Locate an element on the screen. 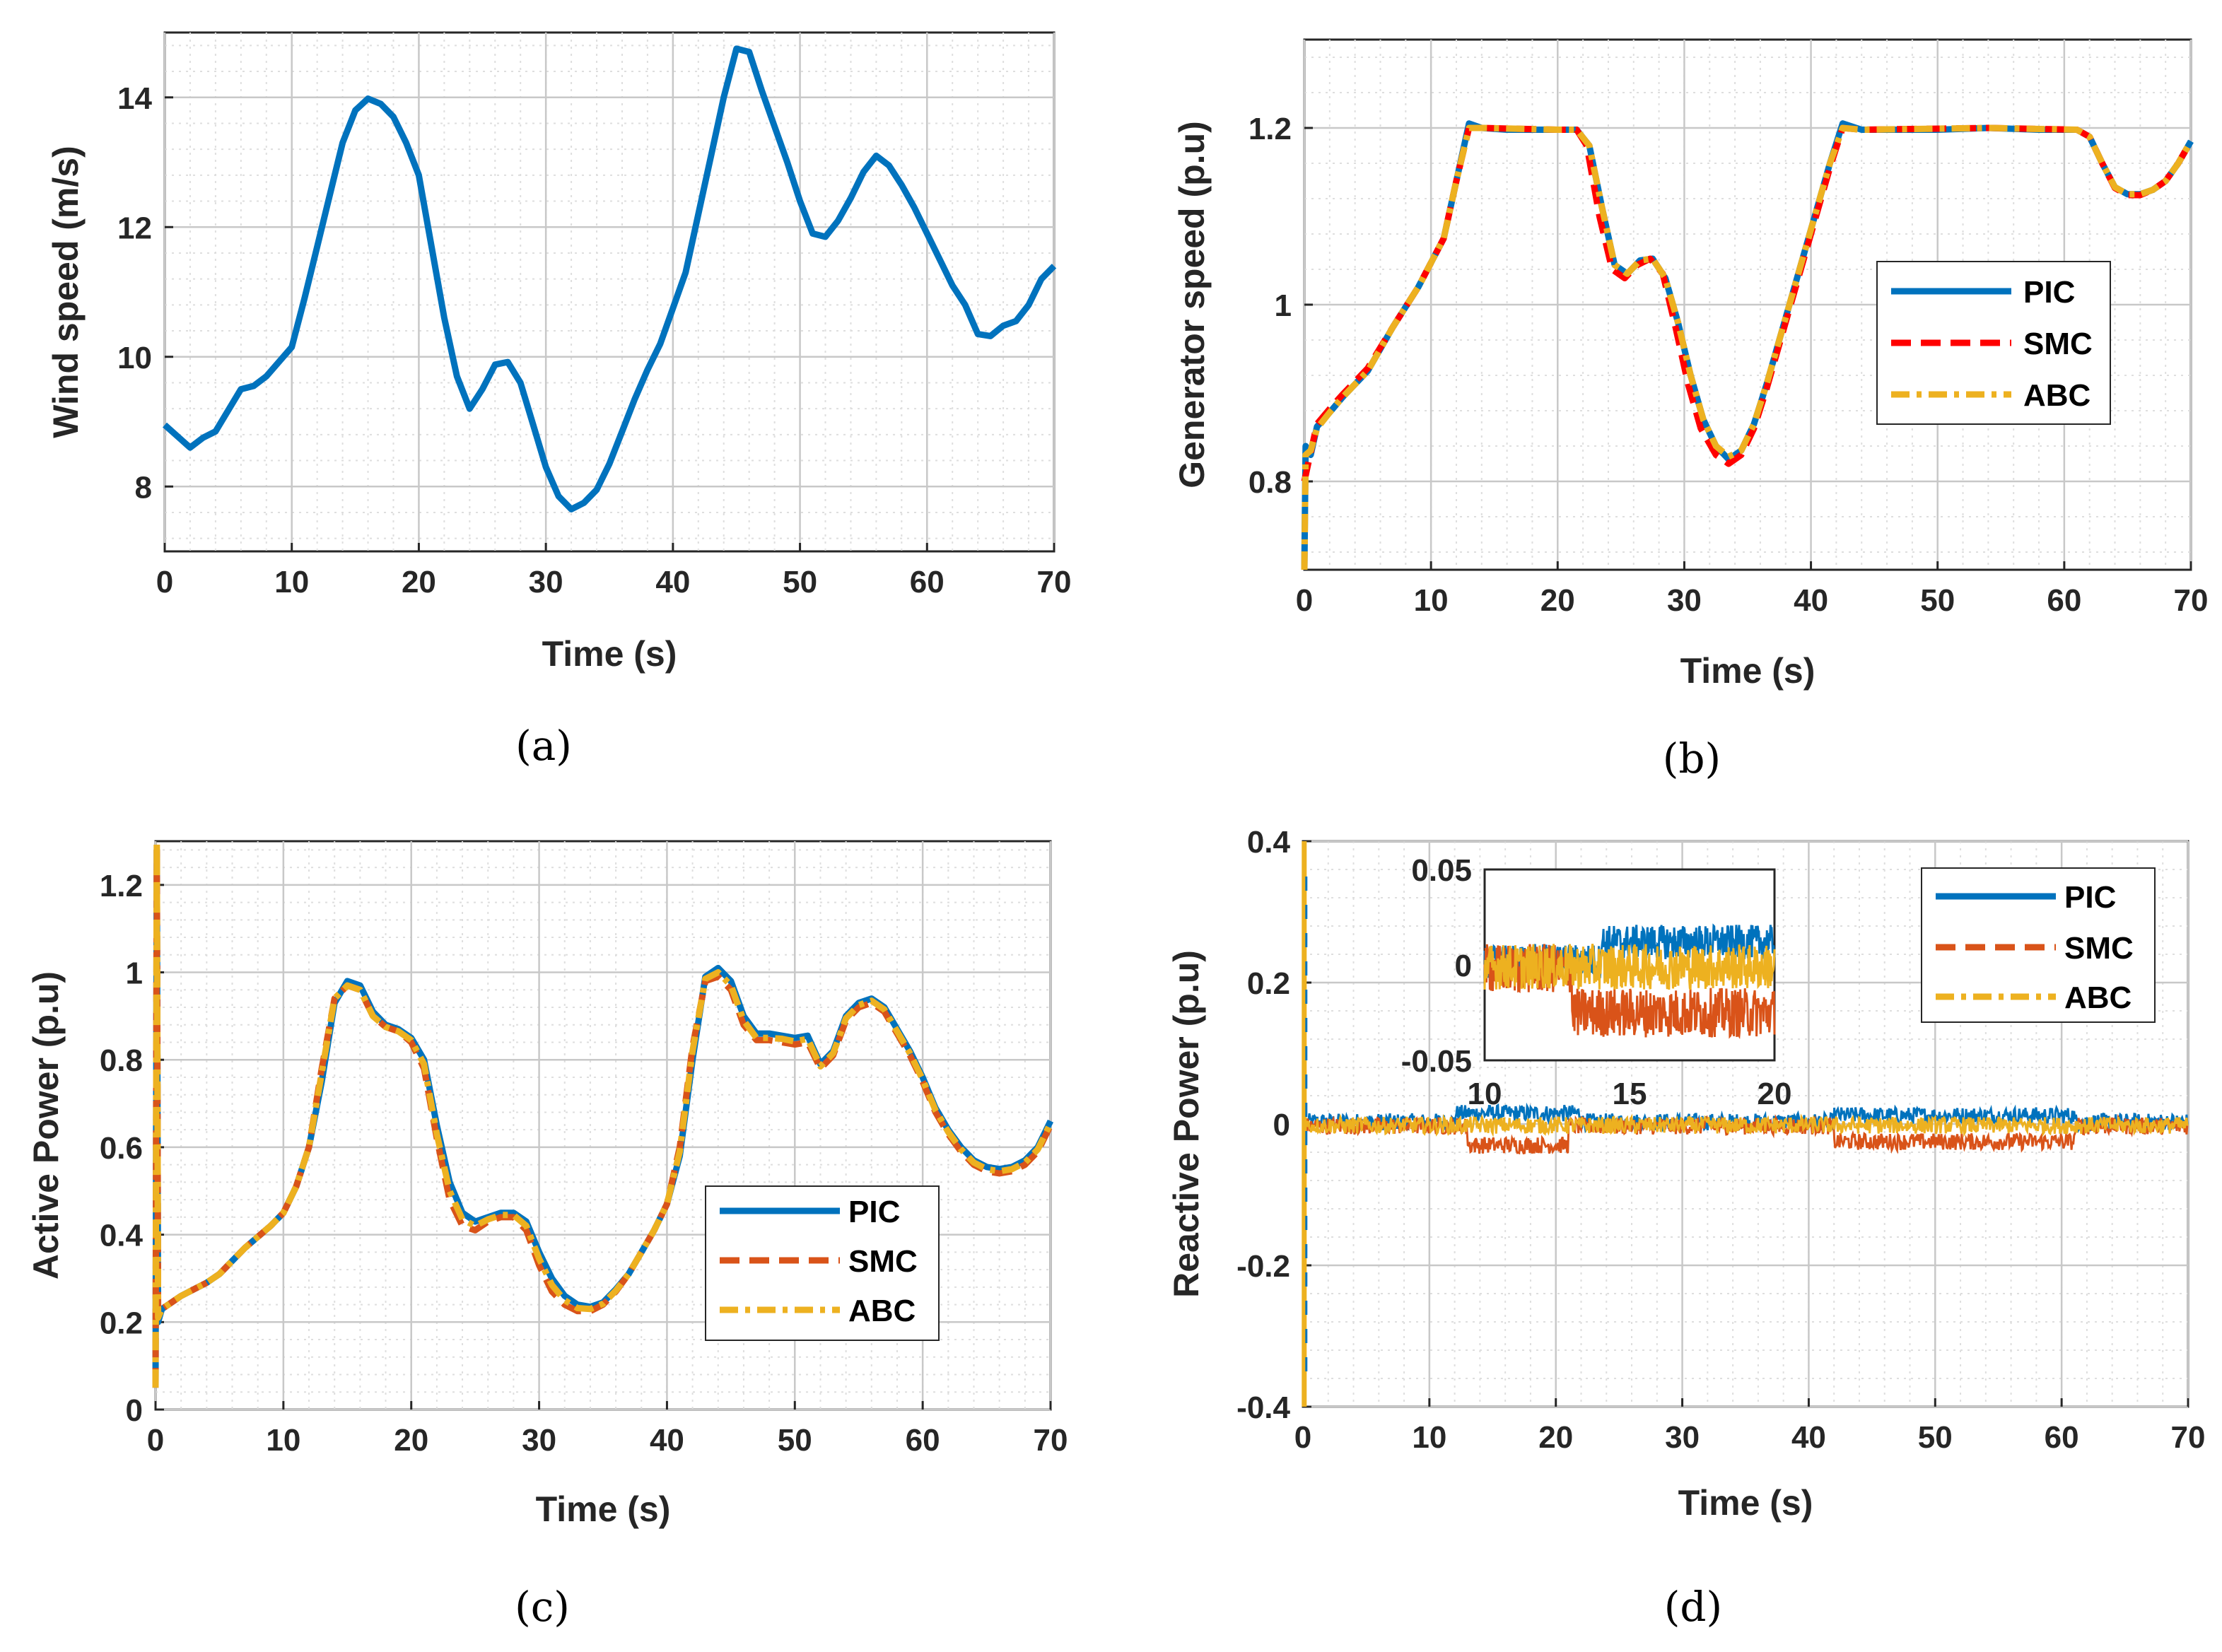  inset-x-tick-label: 15 is located at coordinates (1630, 1094).